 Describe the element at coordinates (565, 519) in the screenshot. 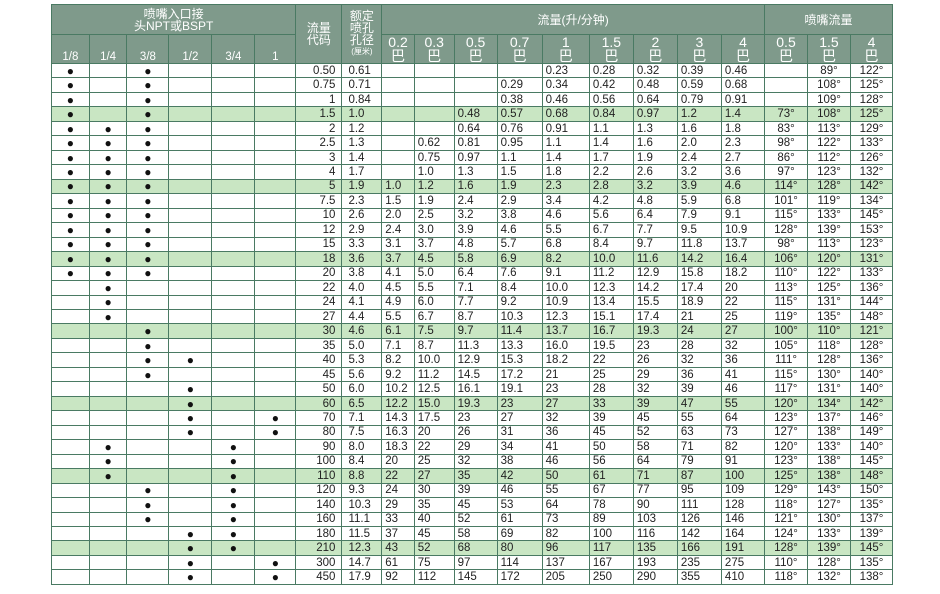

I see `flow-value-cell: 73` at that location.